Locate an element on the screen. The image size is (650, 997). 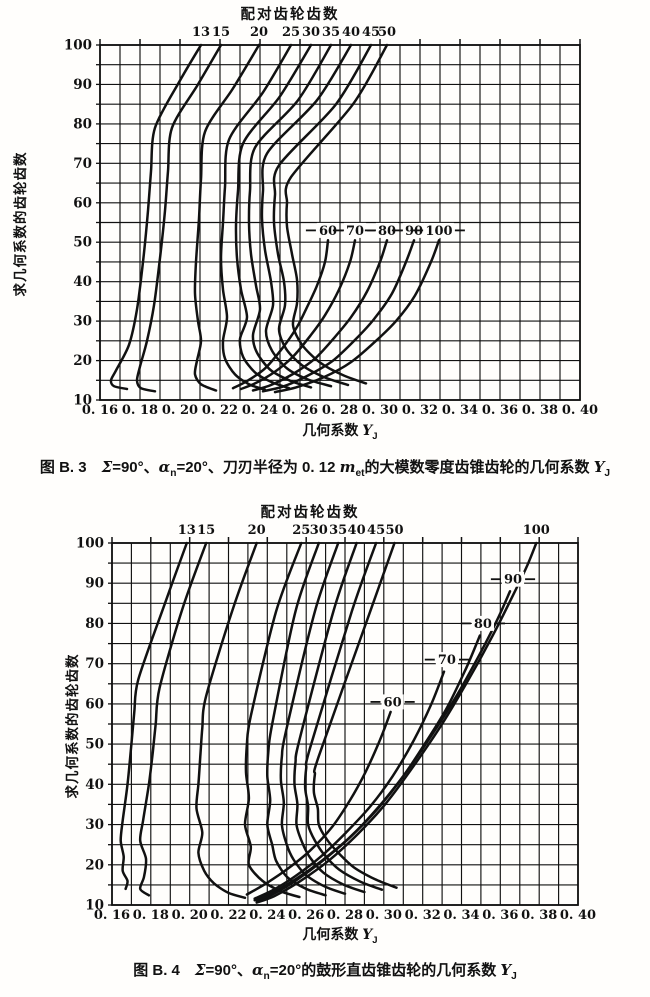
text-run: =20°的鼓形直齿锥齿轮的几何系数 is located at coordinates (385, 970).